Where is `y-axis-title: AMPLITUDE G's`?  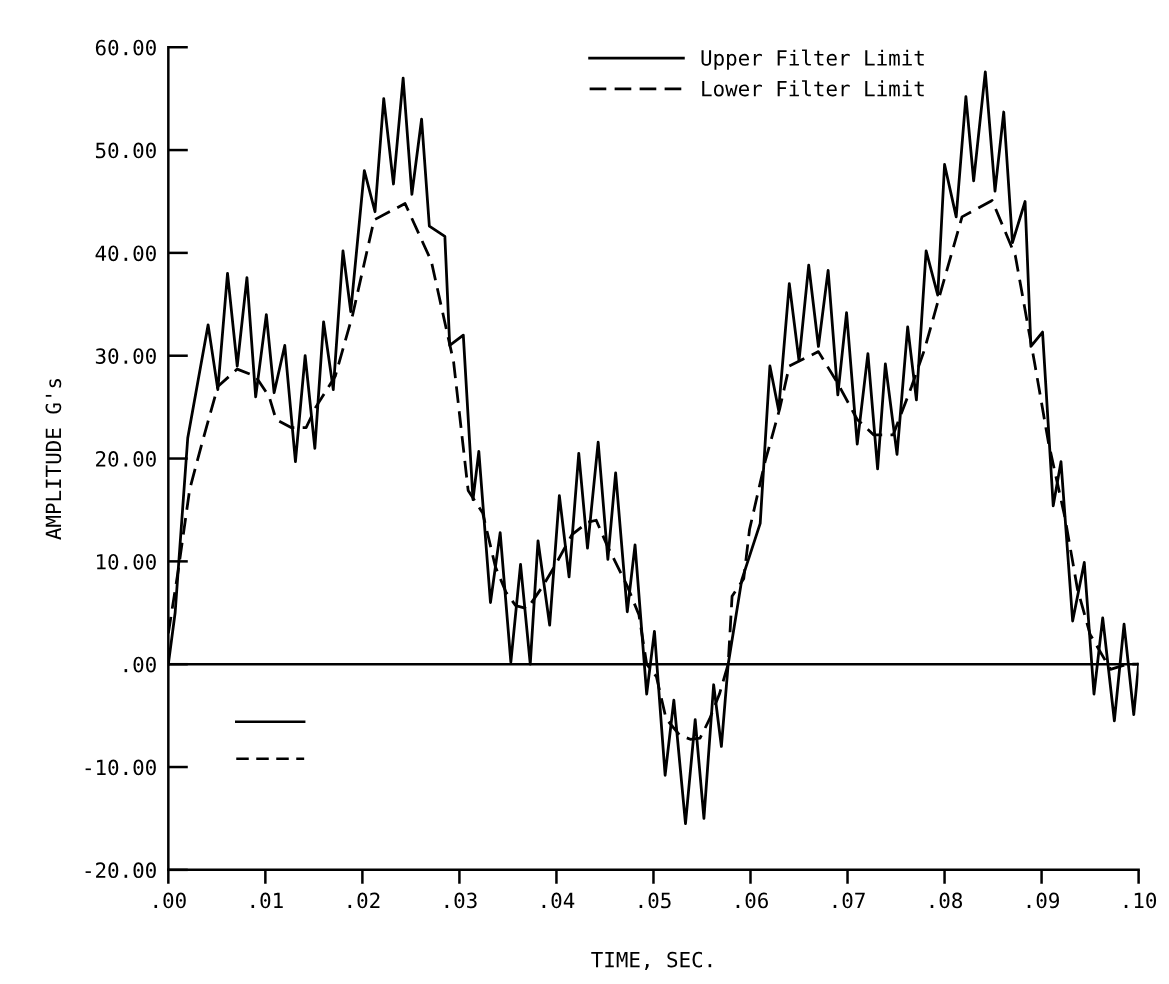 y-axis-title: AMPLITUDE G's is located at coordinates (53, 459).